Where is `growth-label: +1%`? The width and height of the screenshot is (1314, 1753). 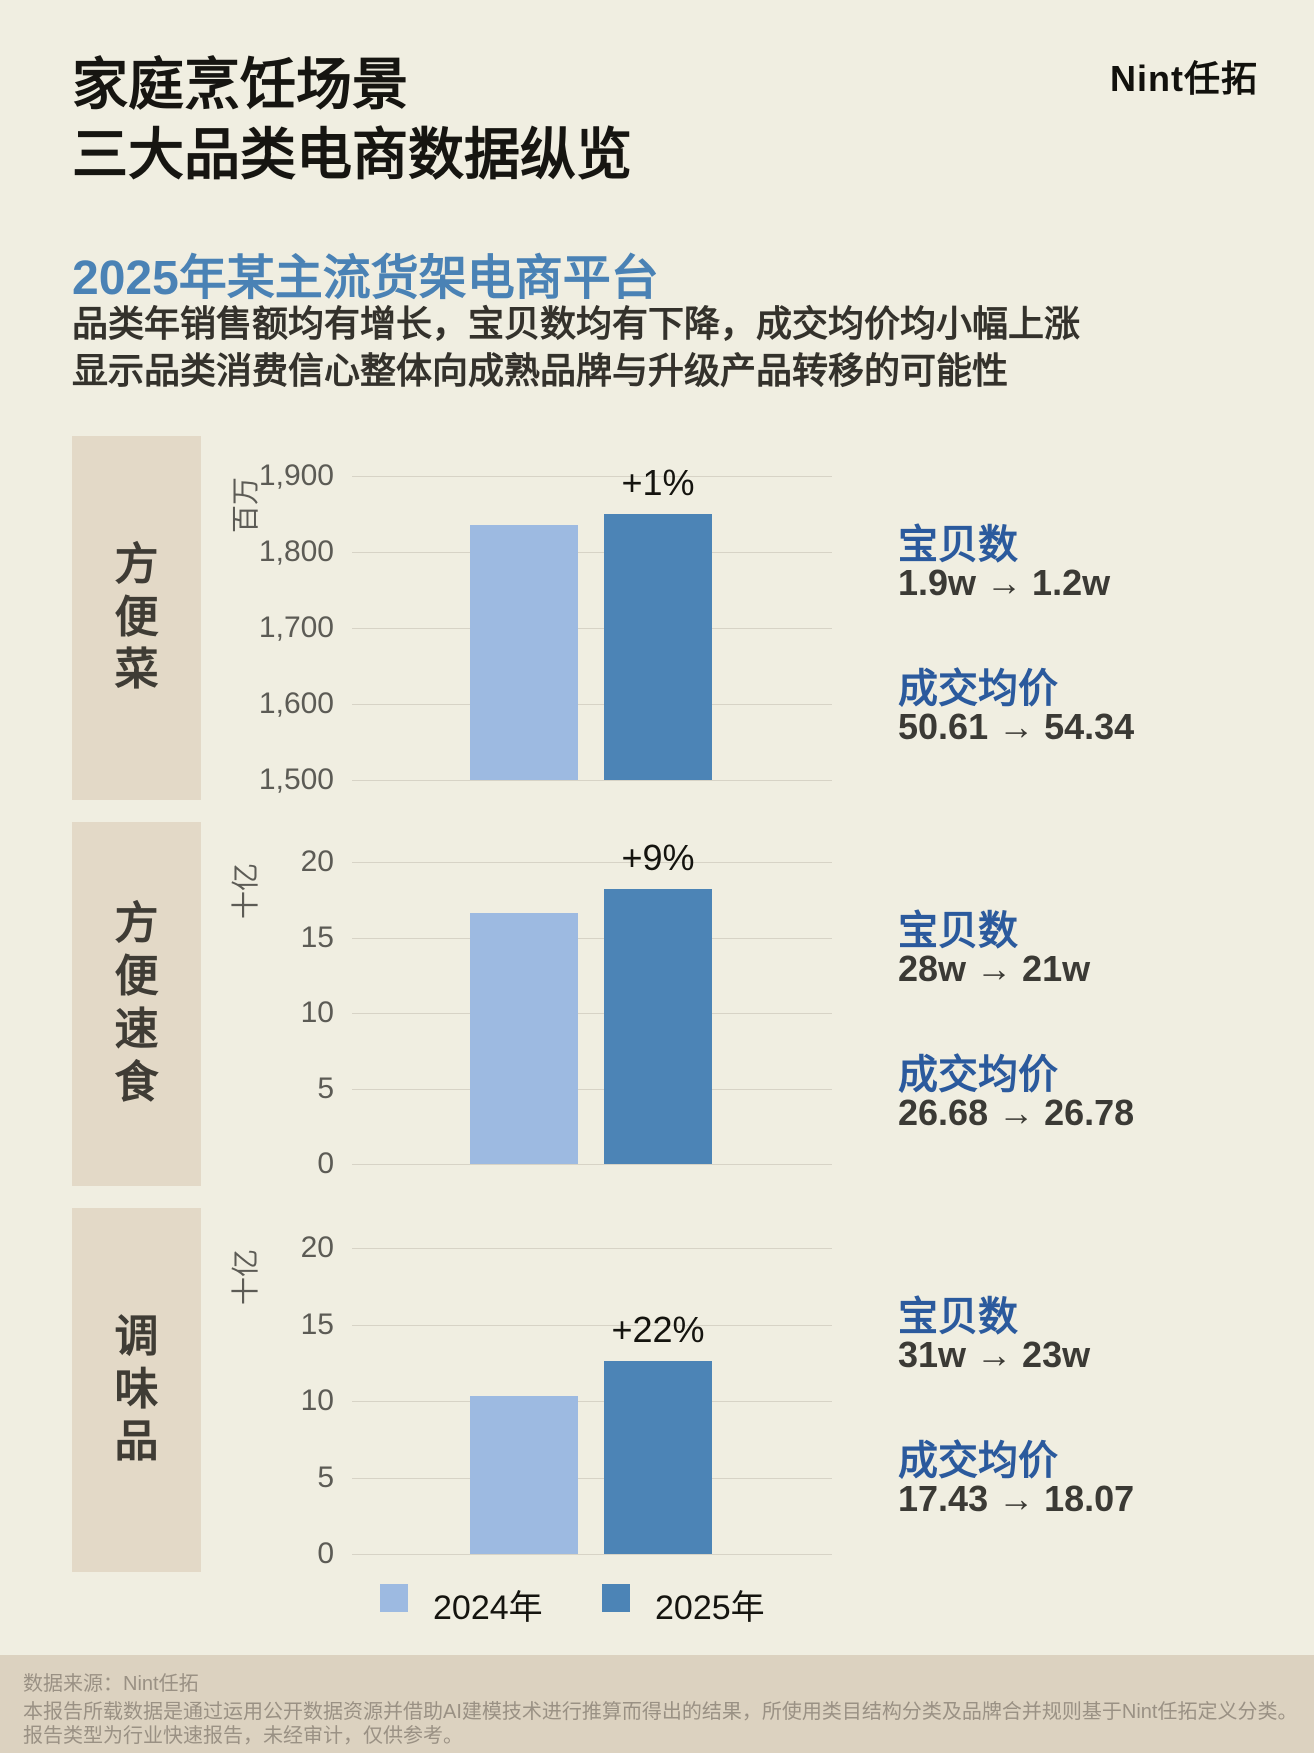 growth-label: +1% is located at coordinates (658, 482).